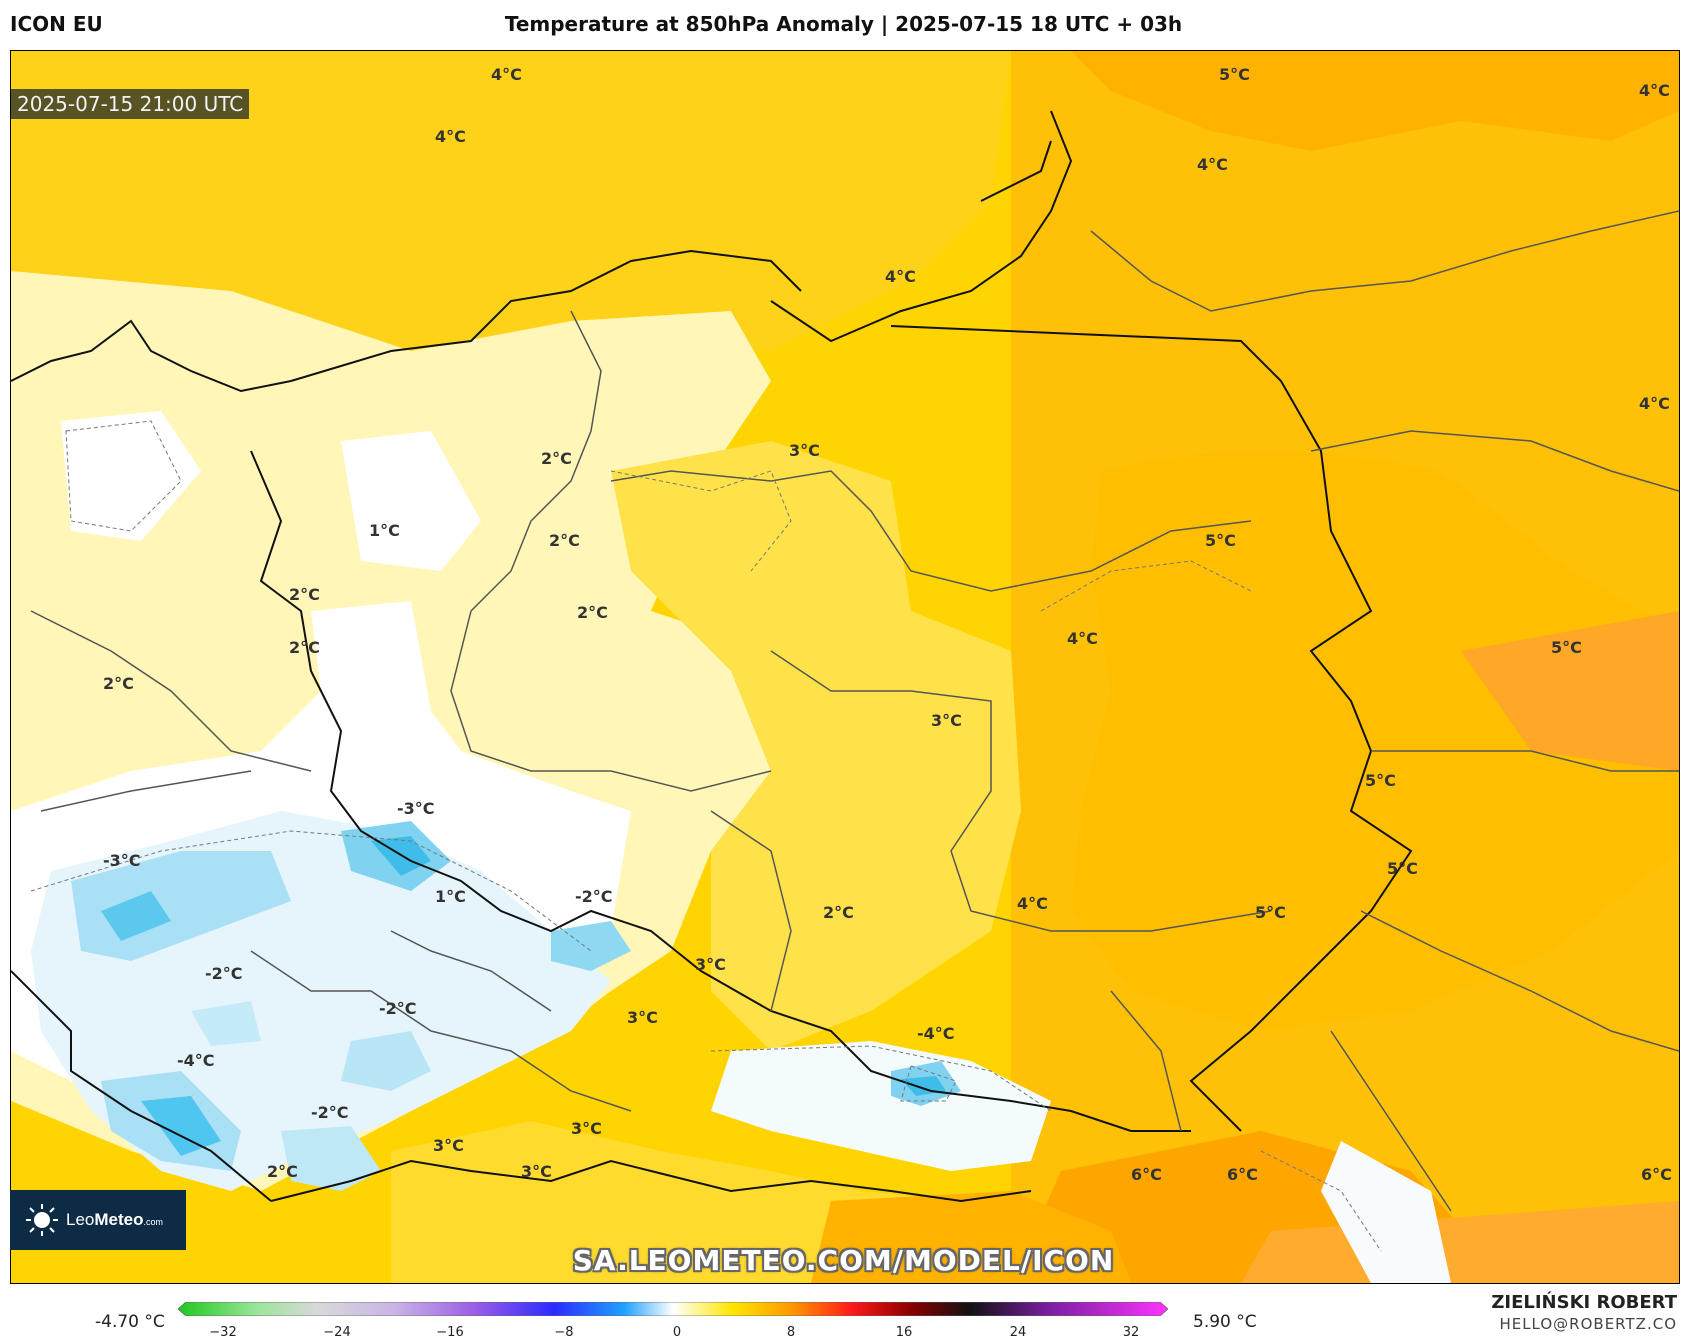  What do you see at coordinates (677, 1332) in the screenshot?
I see `colorbar-tick: 0` at bounding box center [677, 1332].